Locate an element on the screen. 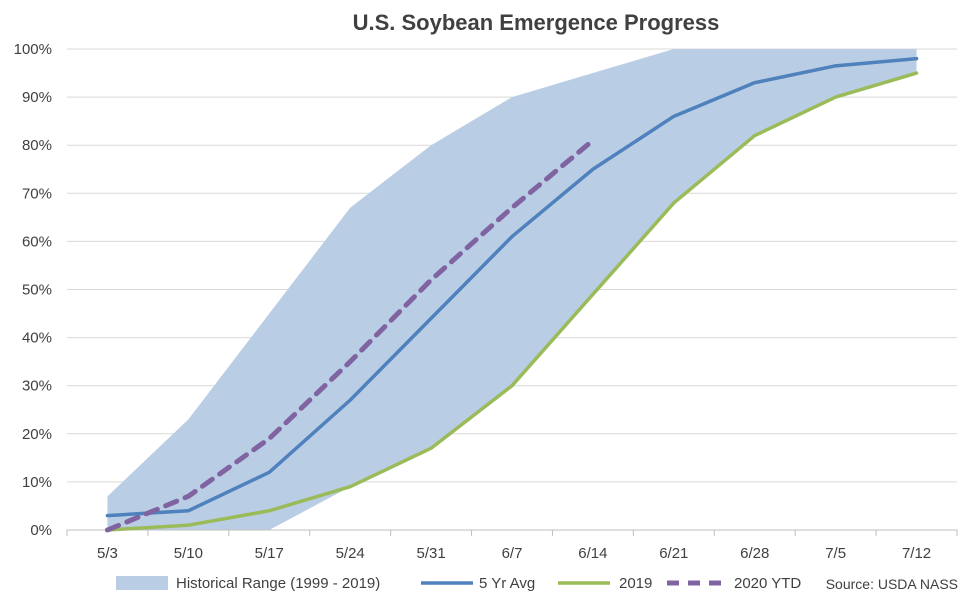 The height and width of the screenshot is (601, 976). source-note: Source: USDA NASS is located at coordinates (892, 584).